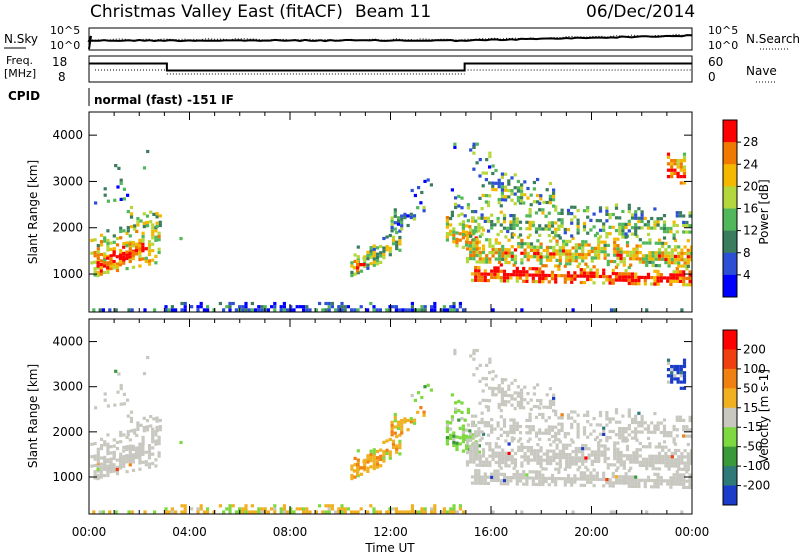  I want to click on colorbar-swatch, so click(730, 220).